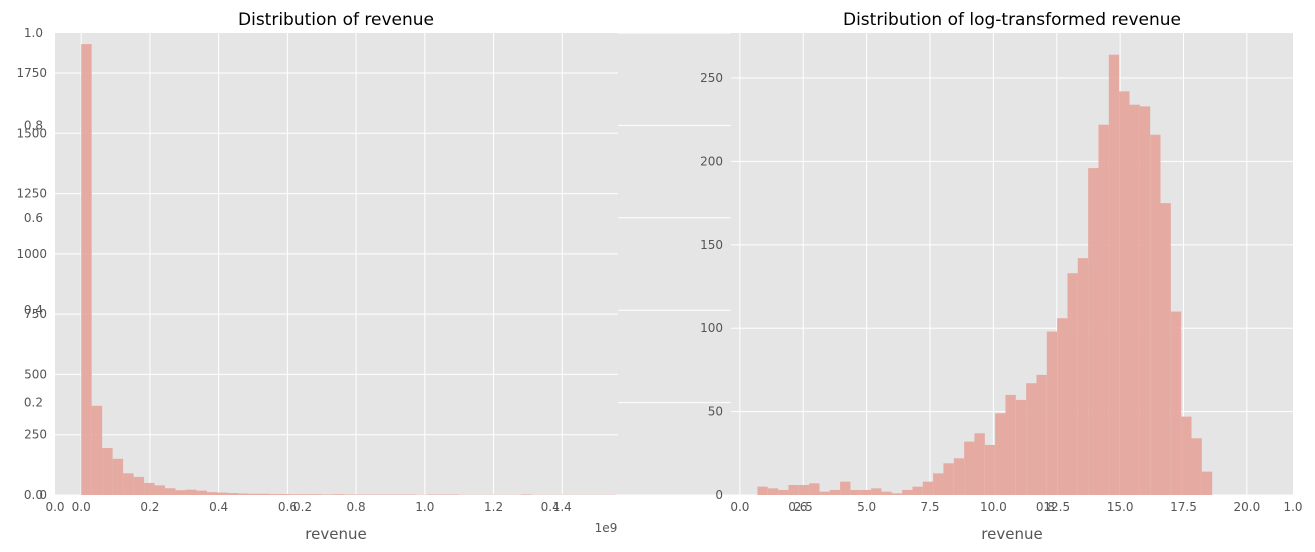  Describe the element at coordinates (993, 507) in the screenshot. I see `log-revenue-x-tick-label: 10.0` at that location.